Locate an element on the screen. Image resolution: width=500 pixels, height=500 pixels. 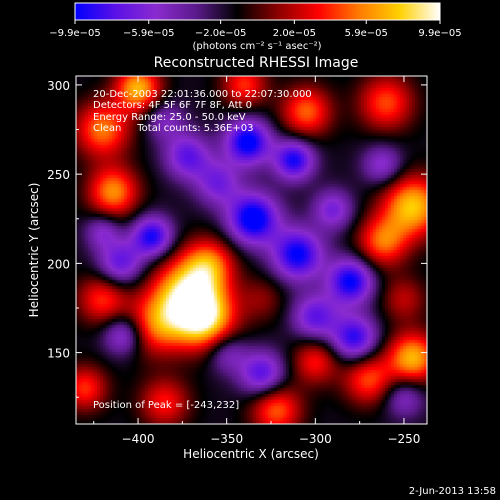
colorbar-tick-label: 9.9e−05 is located at coordinates (439, 33).